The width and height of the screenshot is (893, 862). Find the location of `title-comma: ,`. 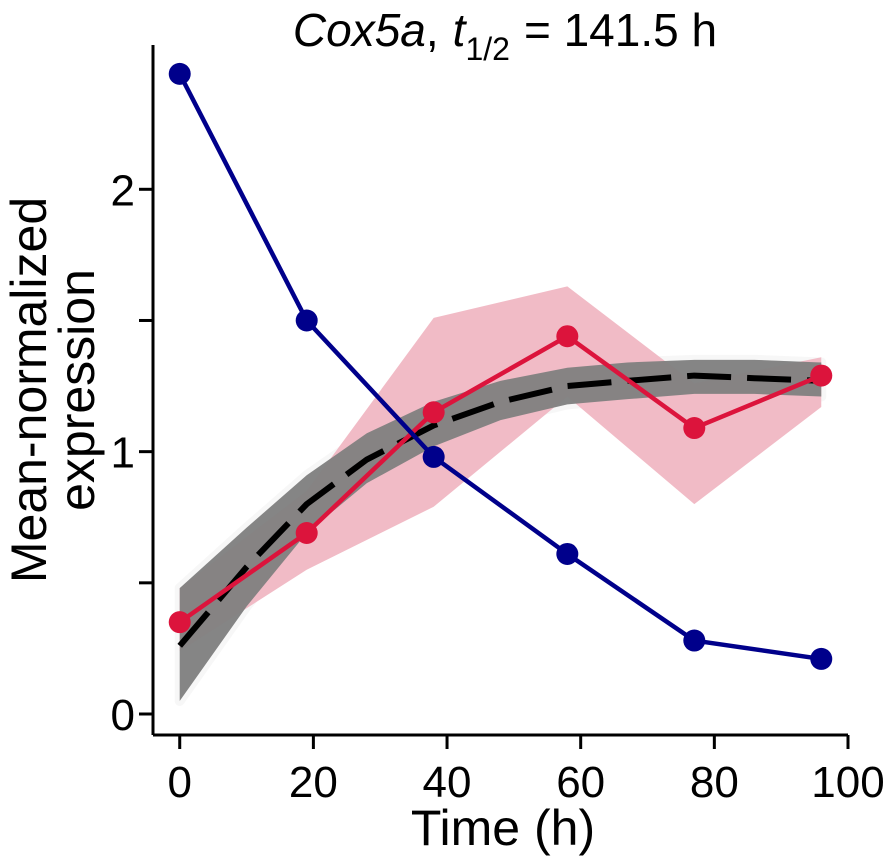

title-comma: , is located at coordinates (432, 30).